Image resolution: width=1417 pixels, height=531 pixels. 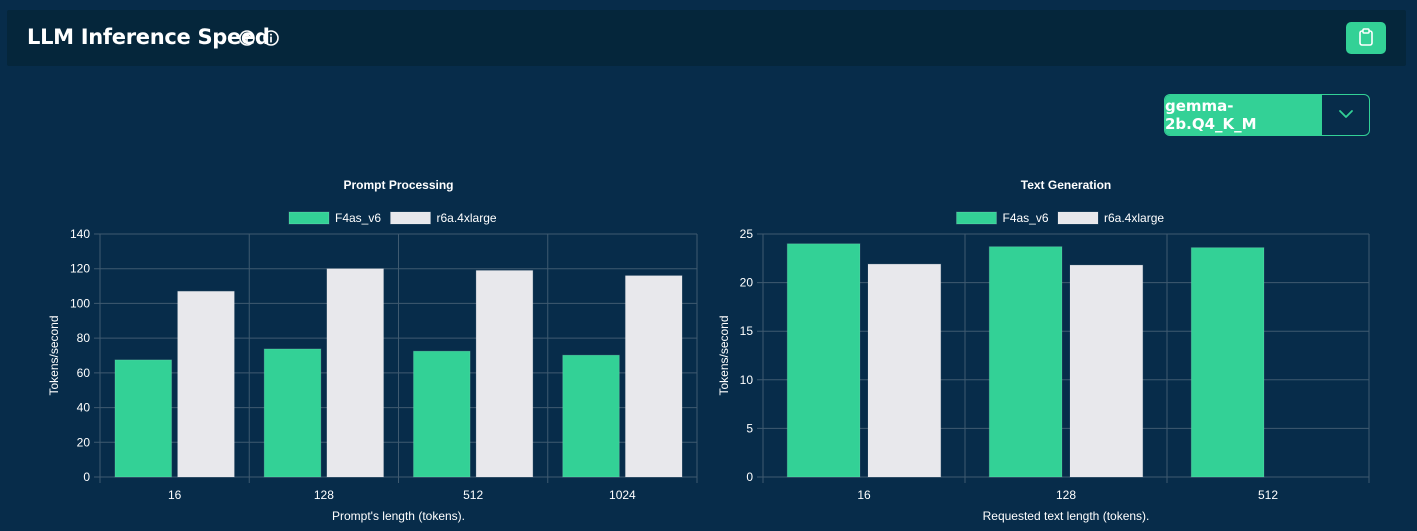 I want to click on y-tick-label: 10, so click(x=747, y=380).